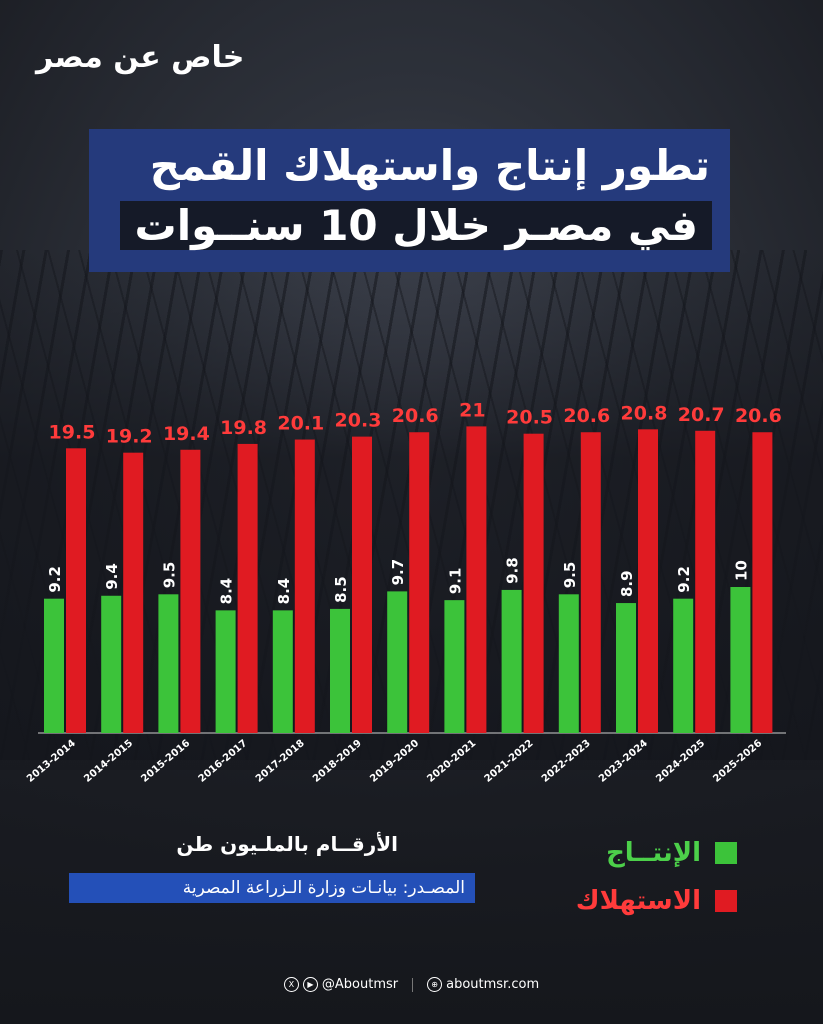  I want to click on legend-production-label: الإنتــاج, so click(653, 853).